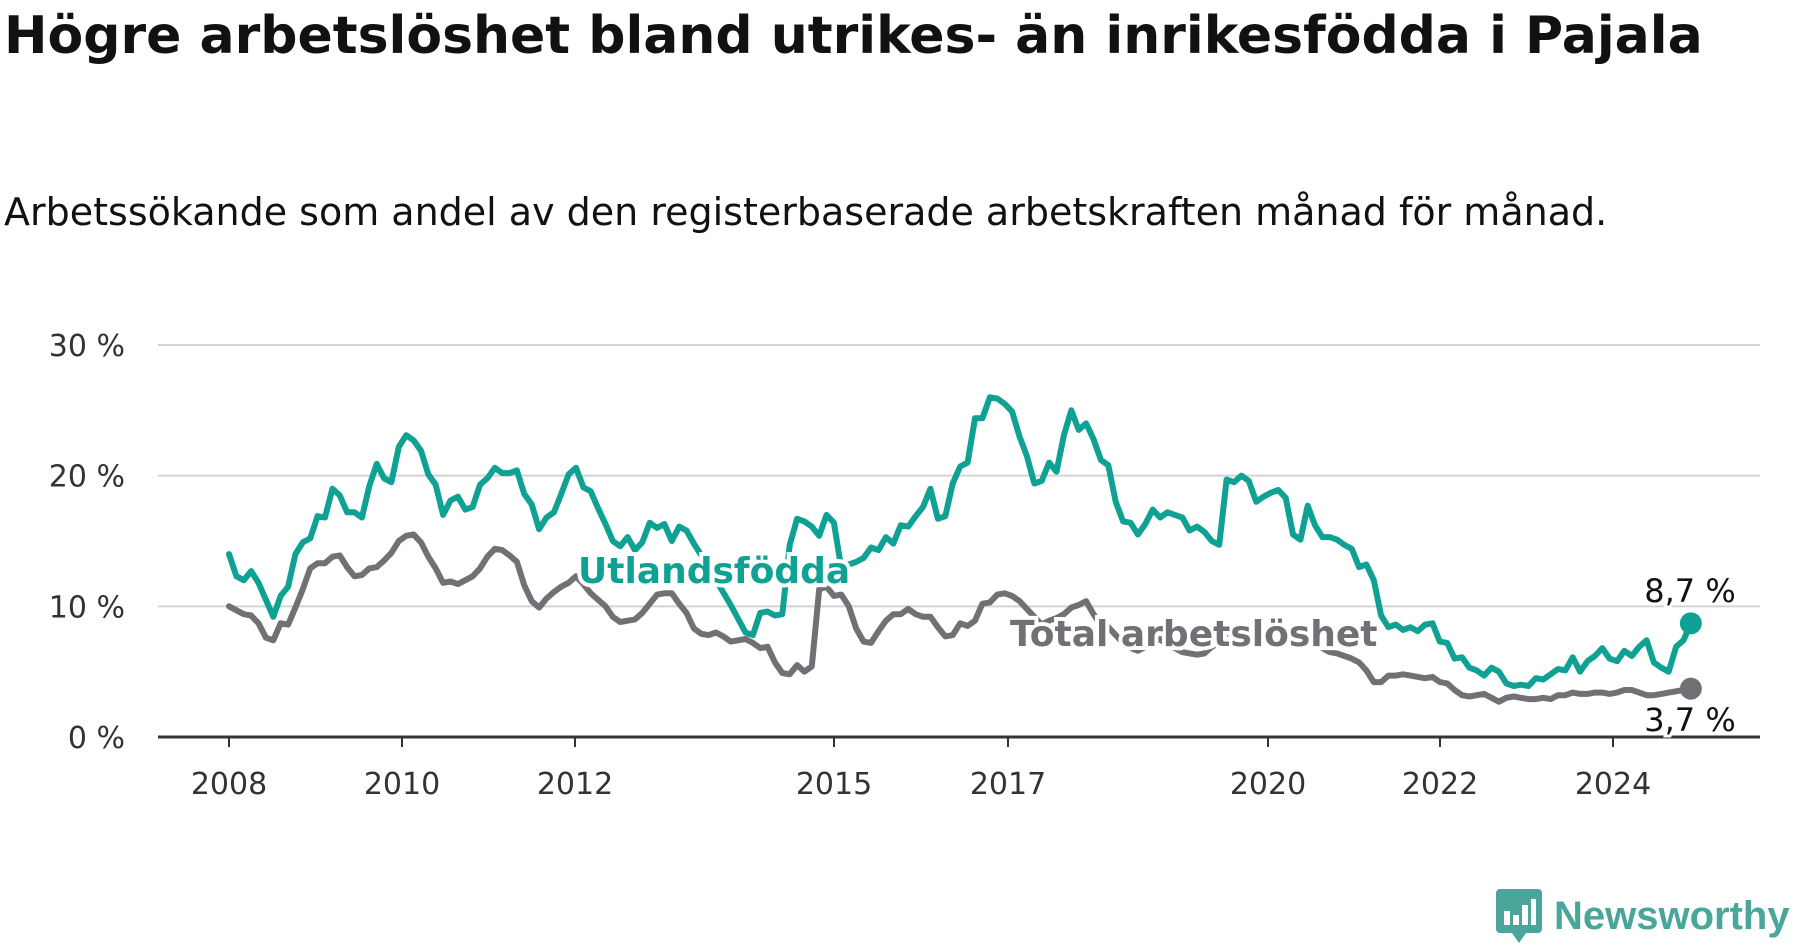 This screenshot has width=1800, height=948. I want to click on x-tick-label: 2017, so click(1008, 784).